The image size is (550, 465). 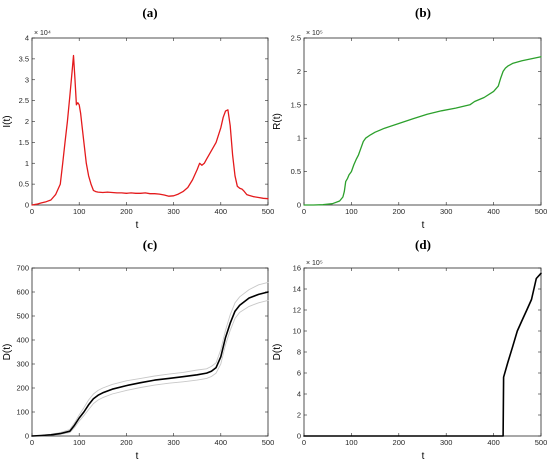 What do you see at coordinates (297, 289) in the screenshot?
I see `y-tick-label: 14` at bounding box center [297, 289].